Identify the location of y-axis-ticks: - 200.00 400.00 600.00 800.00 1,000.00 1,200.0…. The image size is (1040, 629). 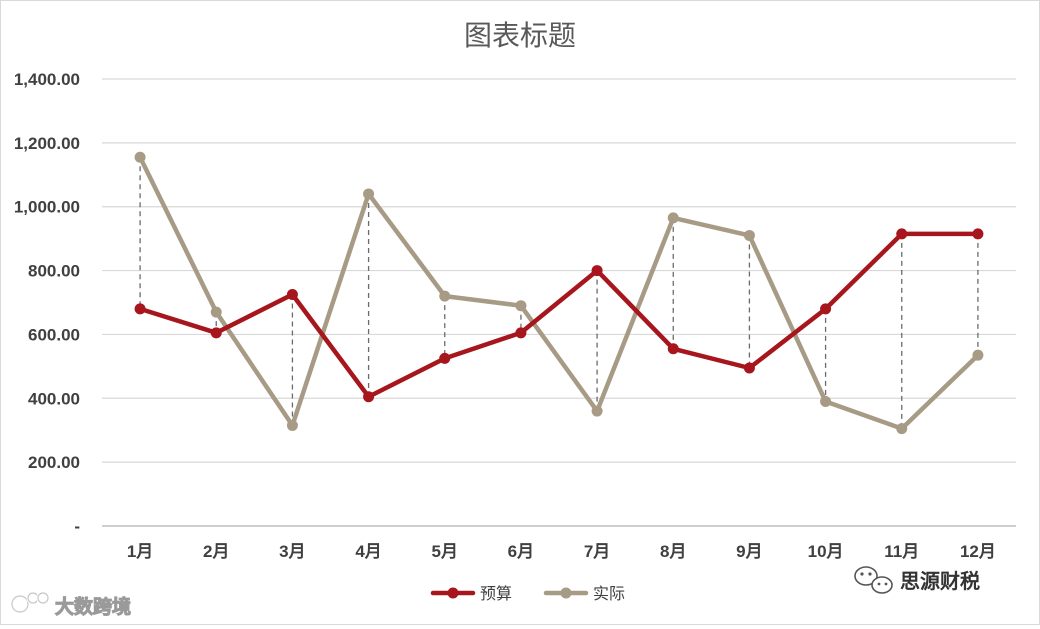
(47, 303).